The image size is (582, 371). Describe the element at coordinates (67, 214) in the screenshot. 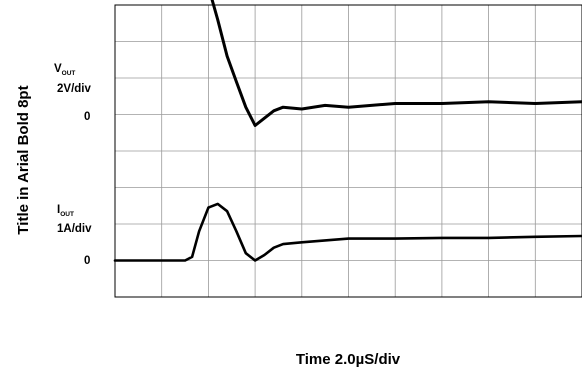

I see `iout-label-sub: OUT` at that location.